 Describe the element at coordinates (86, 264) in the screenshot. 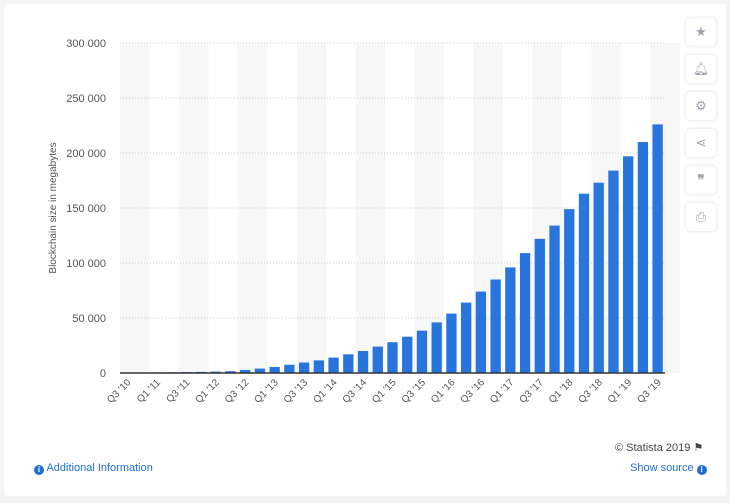

I see `y-tick-label: 100 000` at that location.